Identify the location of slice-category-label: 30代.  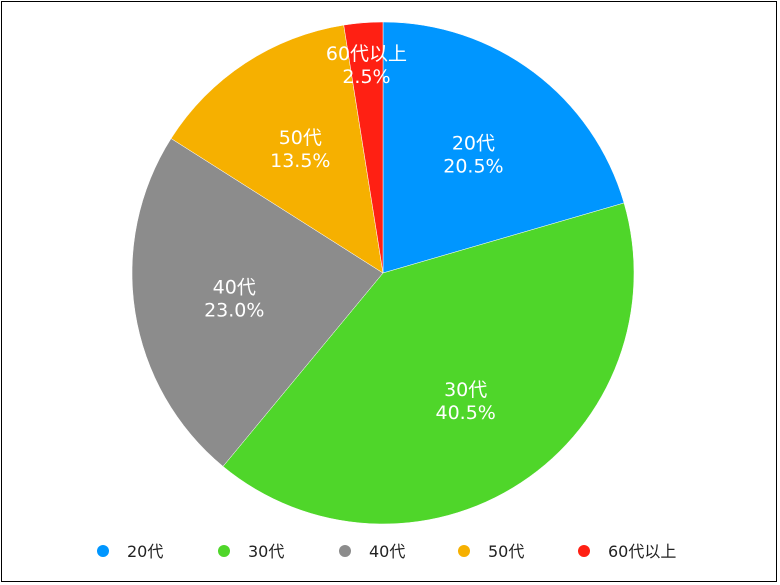
(465, 390).